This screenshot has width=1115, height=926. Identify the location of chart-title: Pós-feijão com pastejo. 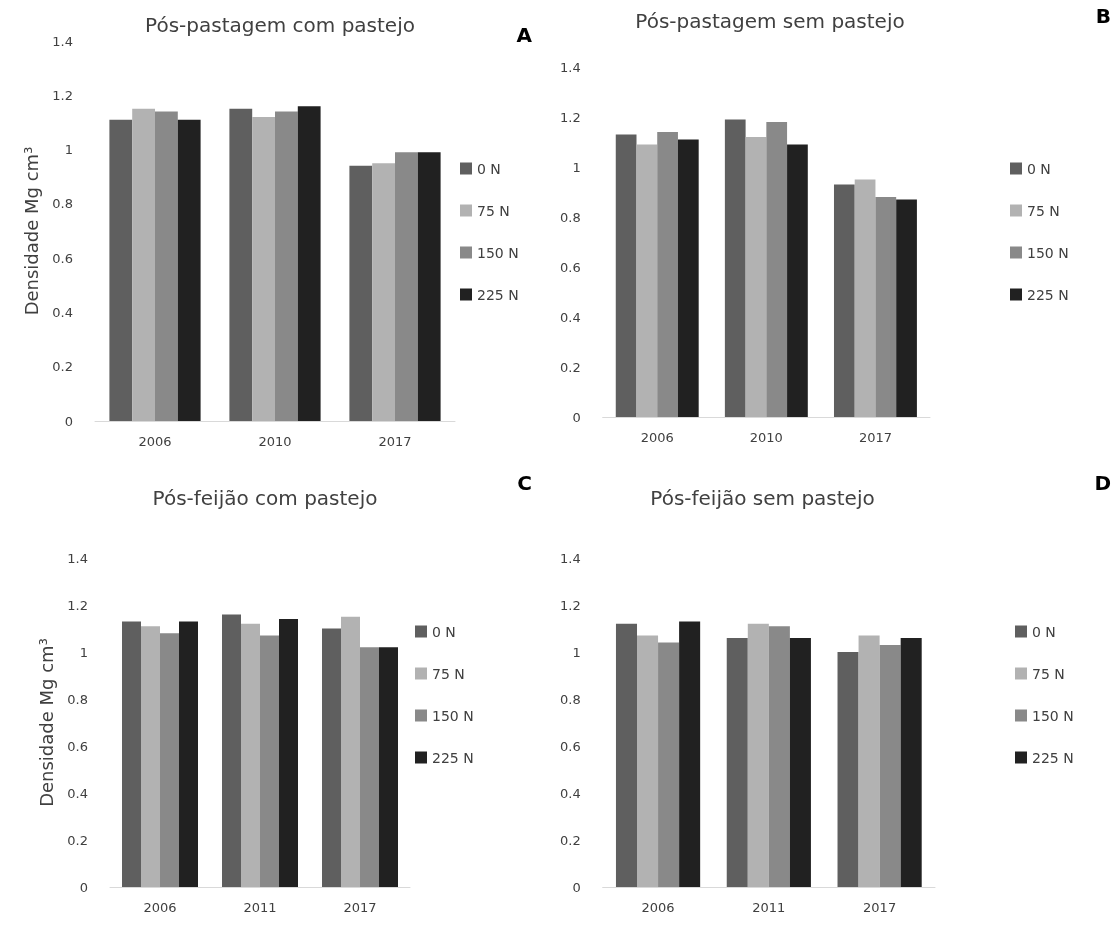
(265, 498).